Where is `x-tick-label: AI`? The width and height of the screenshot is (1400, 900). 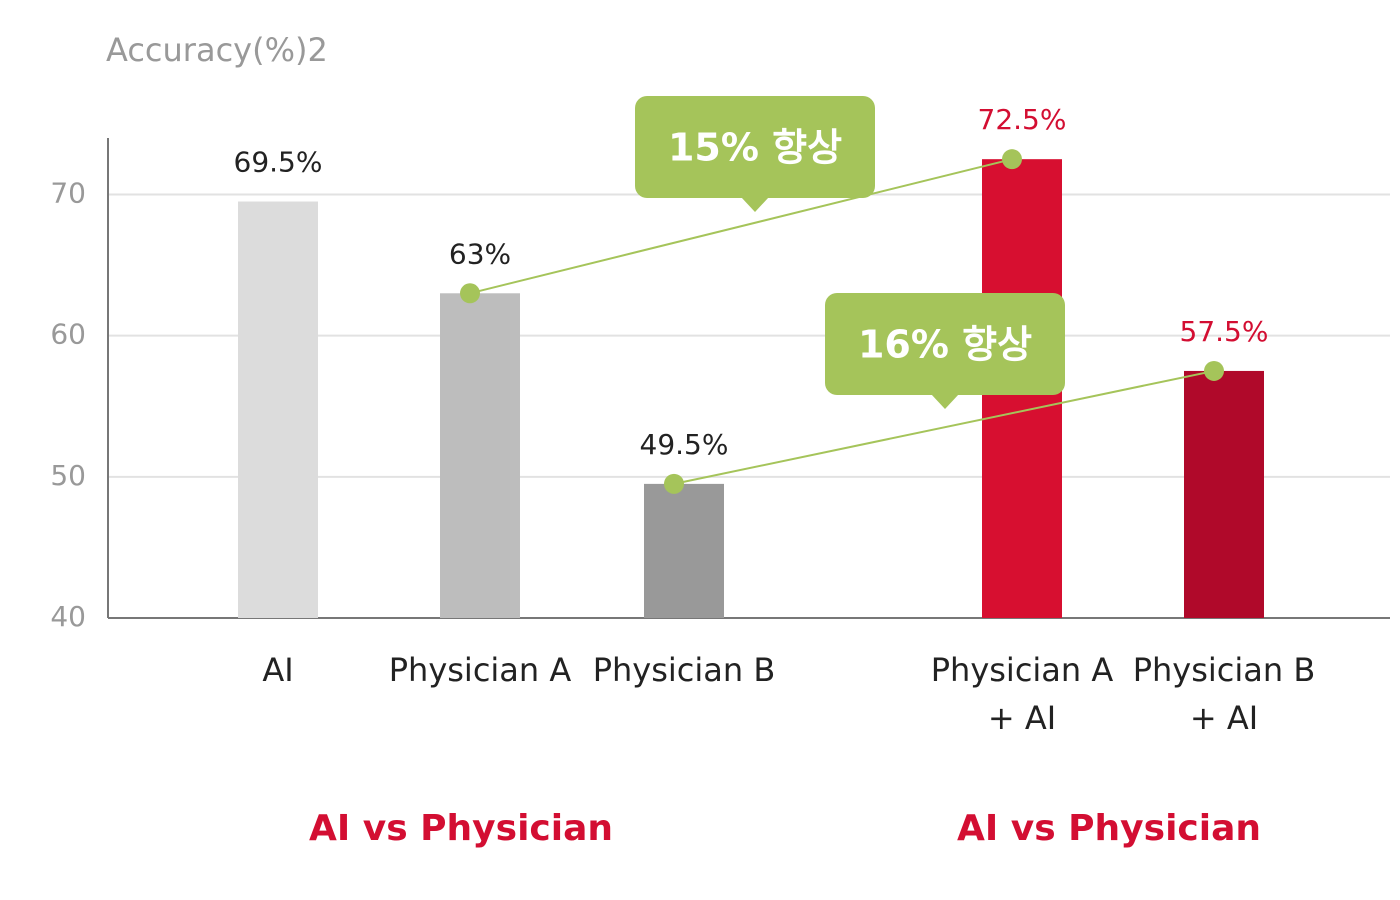
x-tick-label: AI is located at coordinates (278, 670).